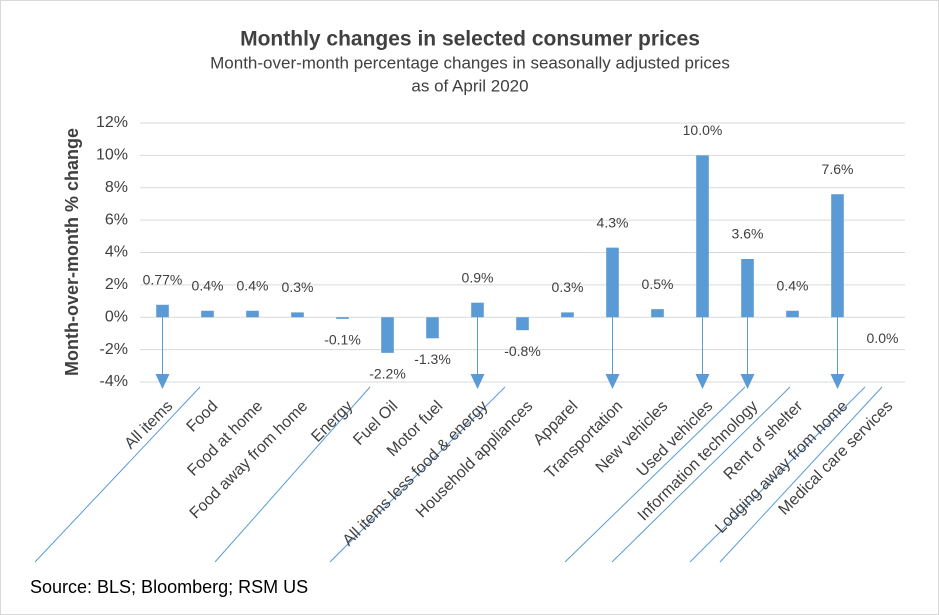  Describe the element at coordinates (387, 374) in the screenshot. I see `value-label: -2.2%` at that location.